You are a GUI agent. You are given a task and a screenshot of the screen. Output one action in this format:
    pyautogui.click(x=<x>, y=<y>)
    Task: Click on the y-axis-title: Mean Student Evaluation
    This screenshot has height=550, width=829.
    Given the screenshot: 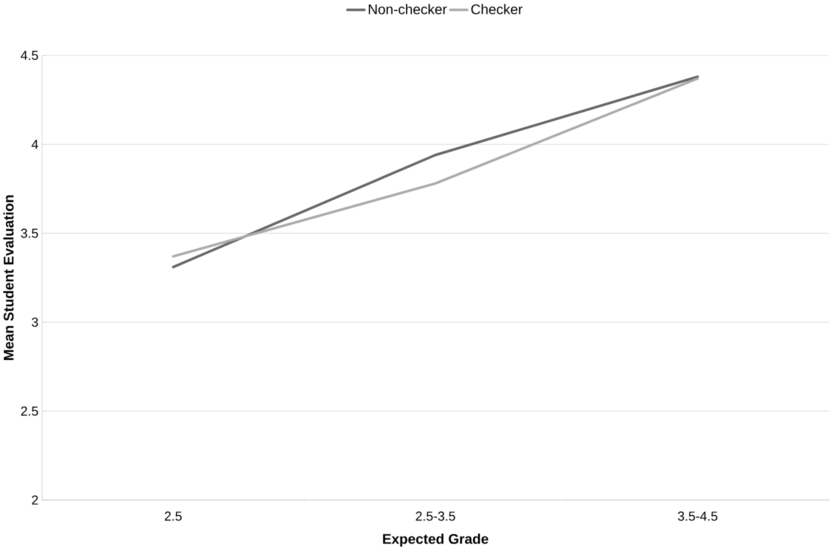 What is the action you would take?
    pyautogui.click(x=8, y=277)
    